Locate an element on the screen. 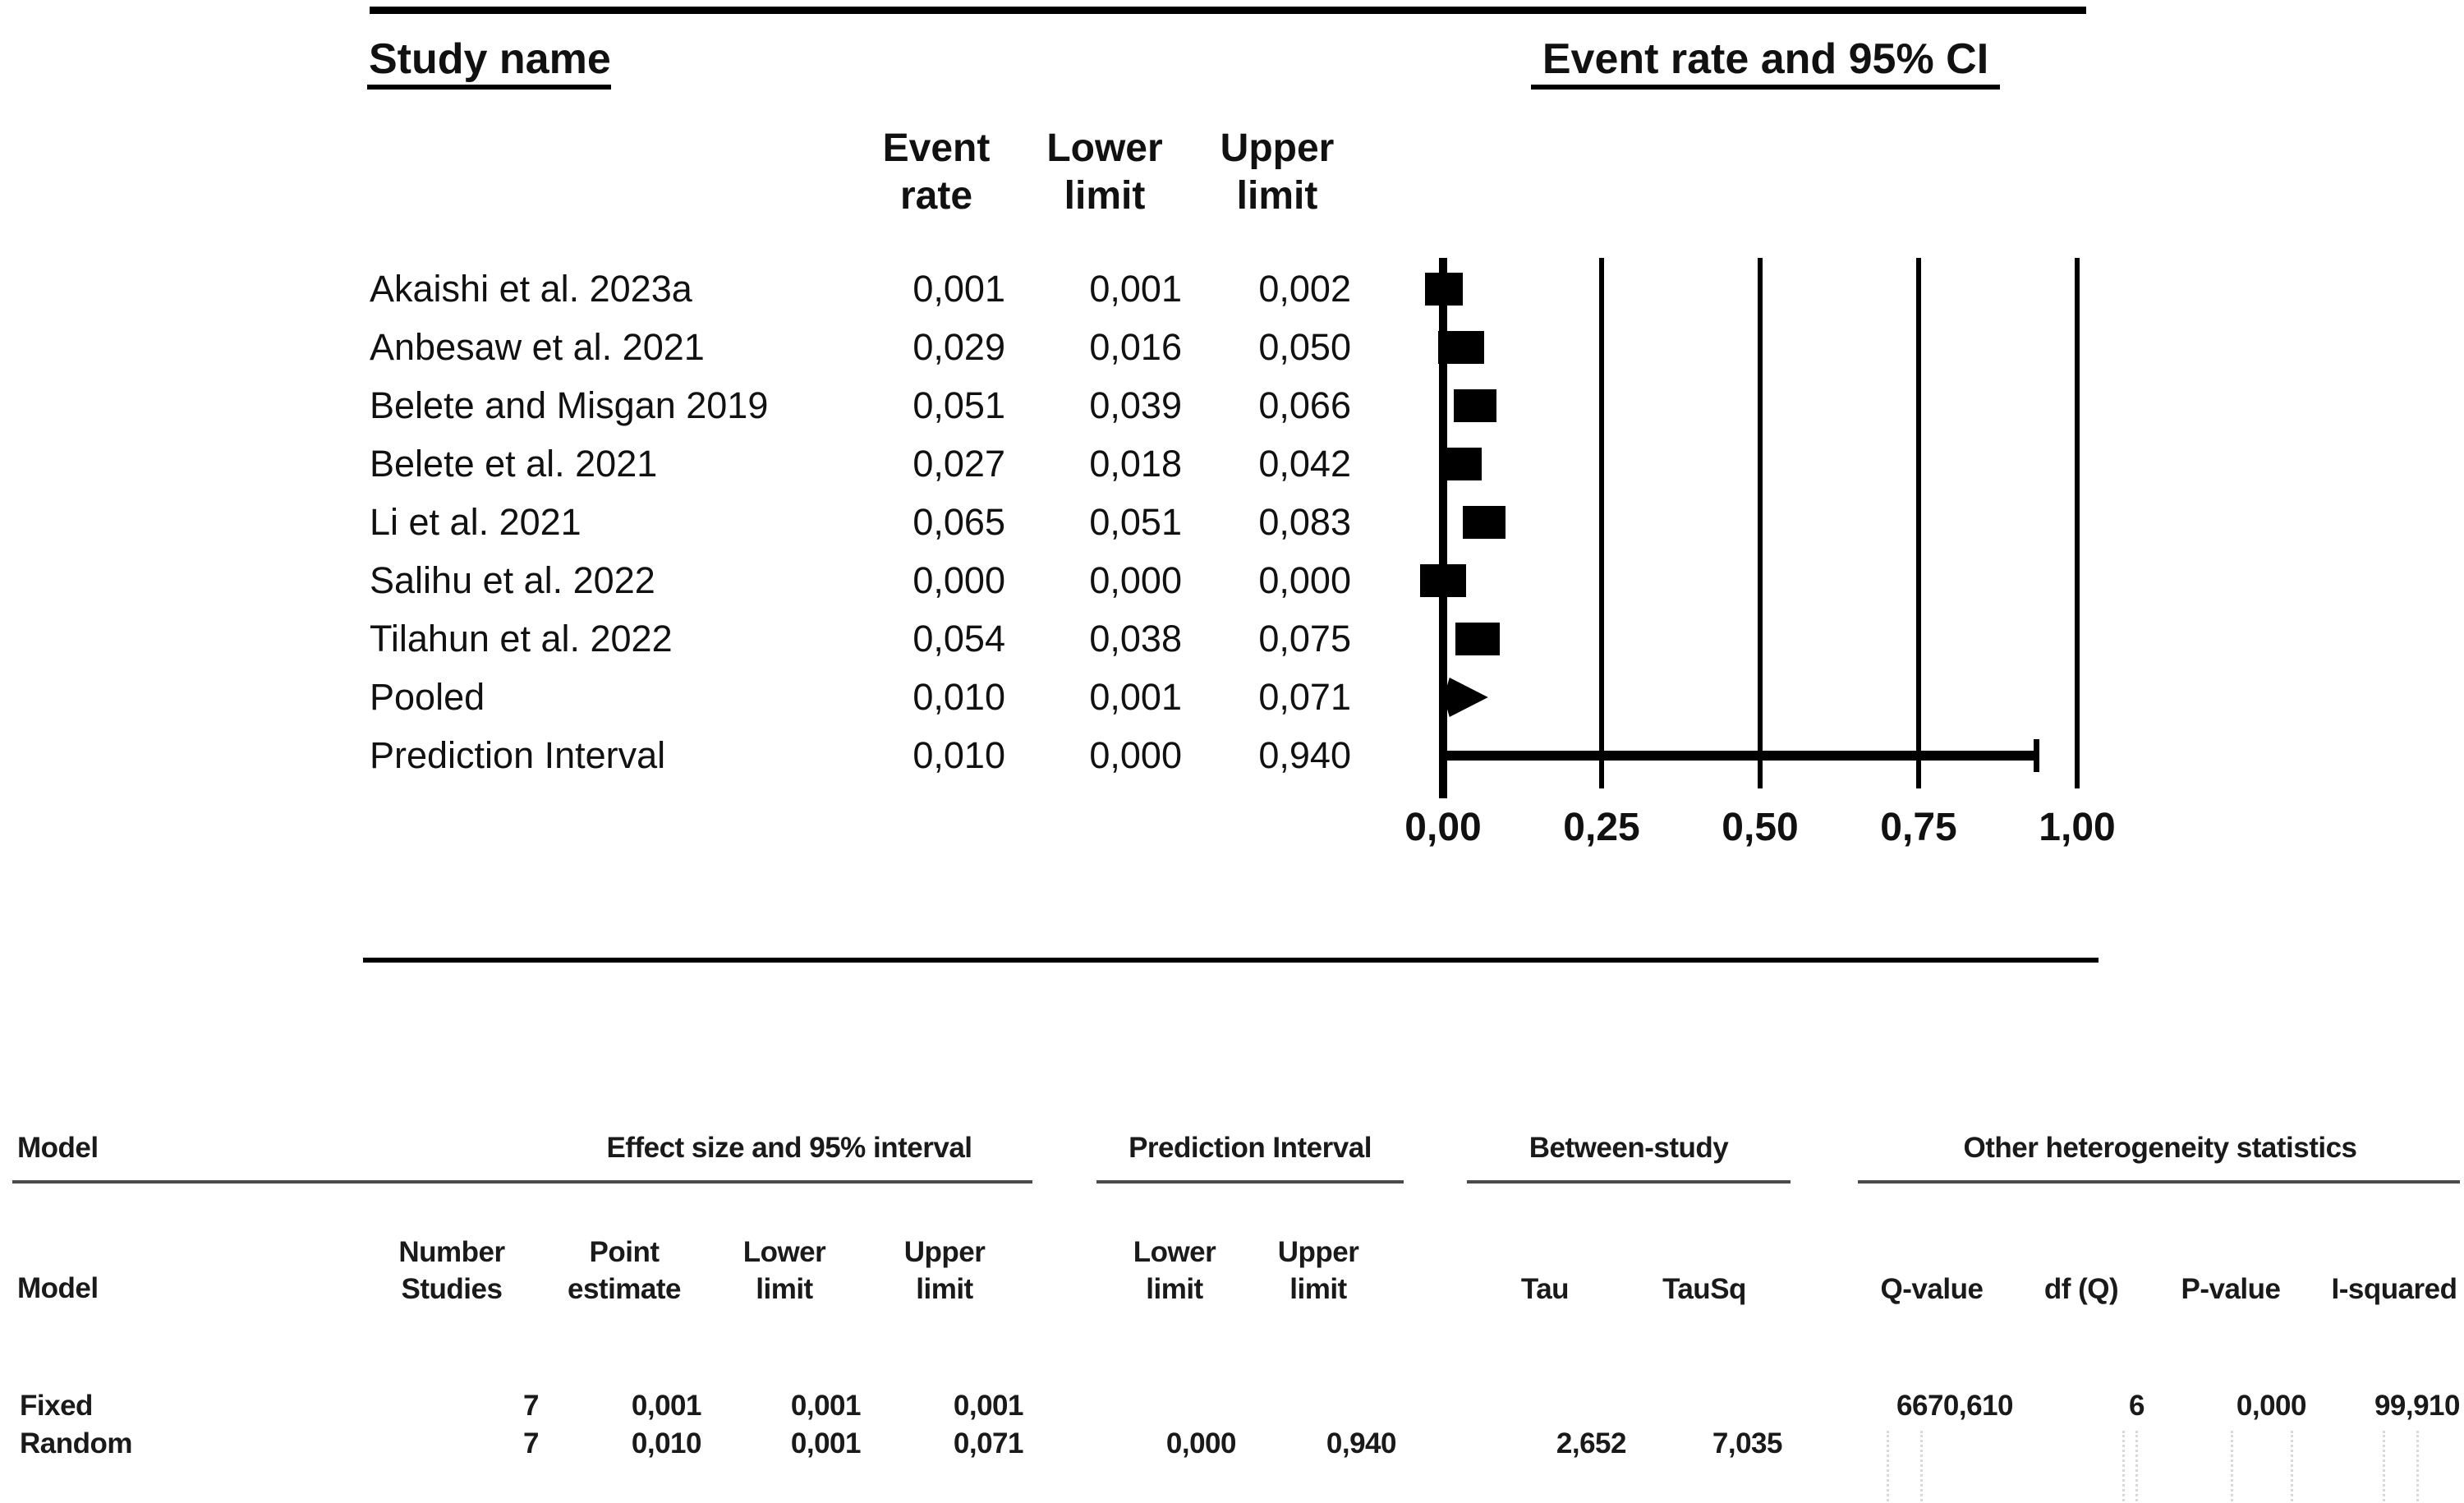  lower-limit-value: 0,001 is located at coordinates (1135, 289).